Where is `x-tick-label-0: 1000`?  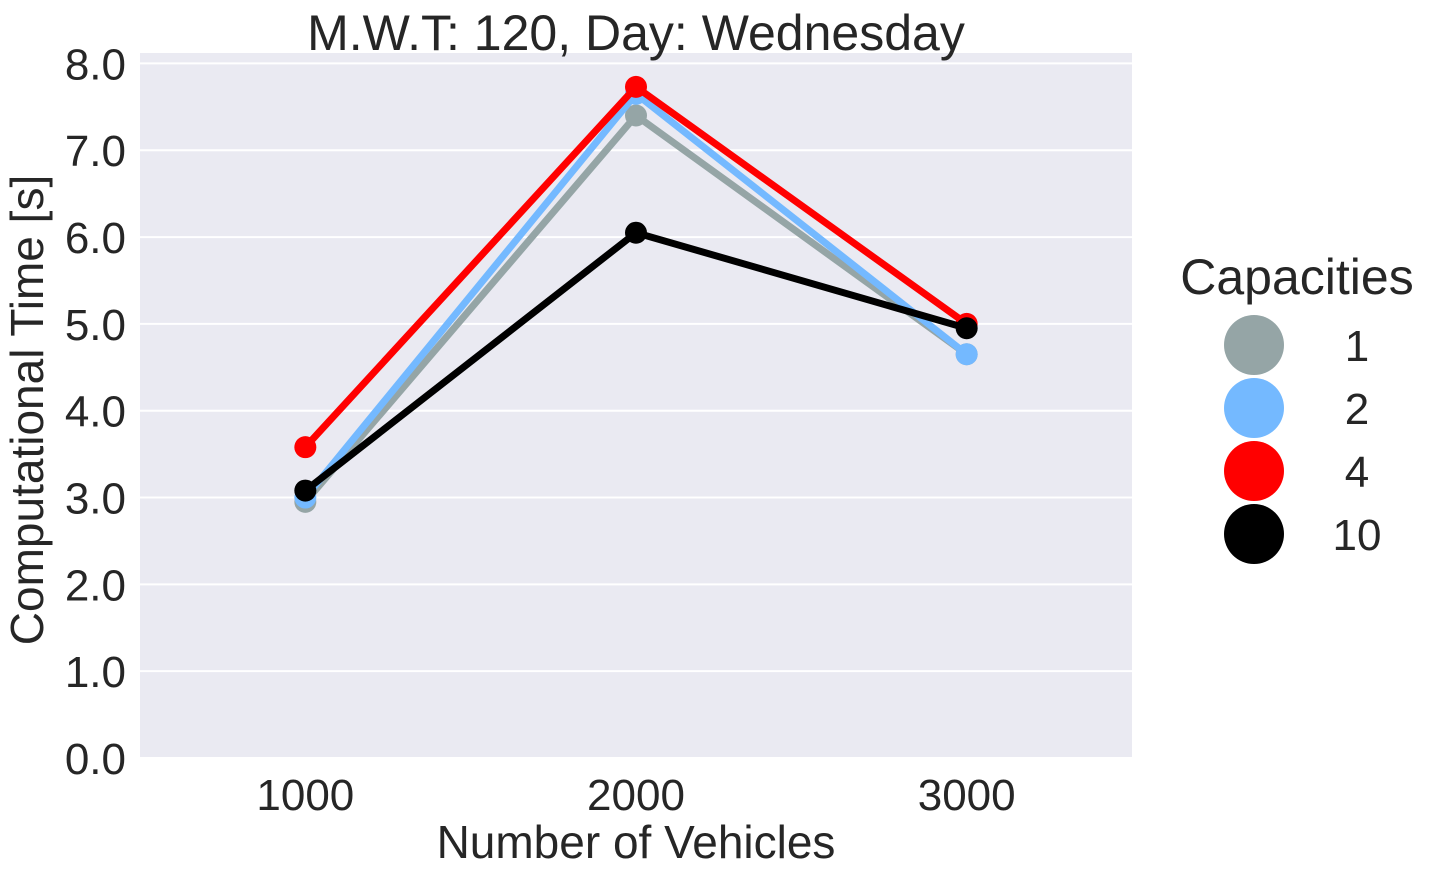
x-tick-label-0: 1000 is located at coordinates (305, 795).